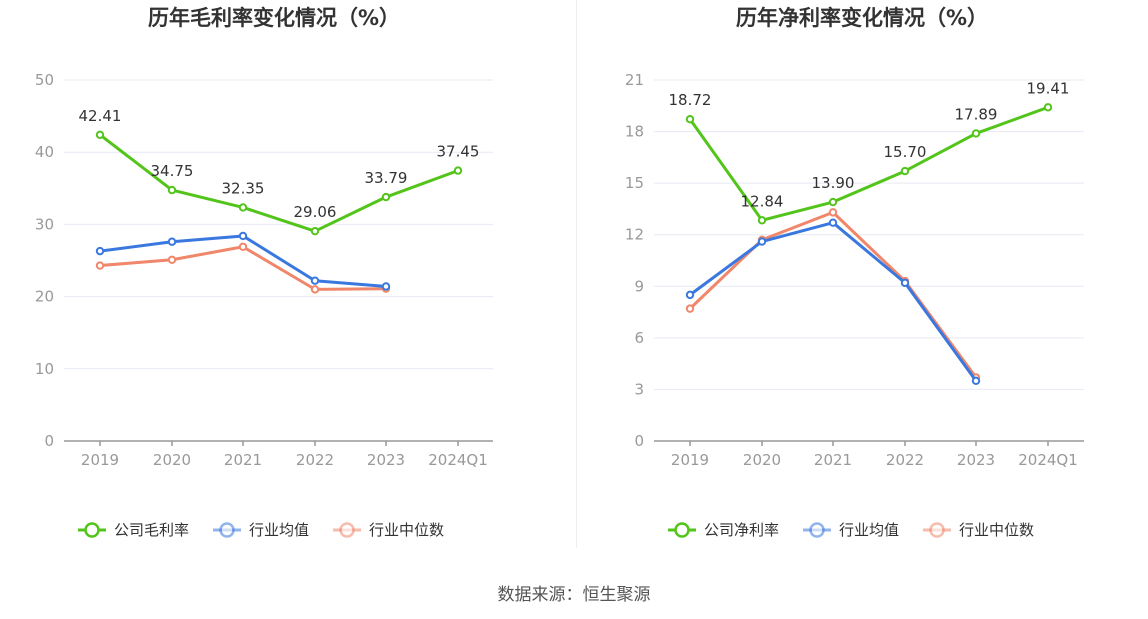  I want to click on y-tick-label: 3, so click(639, 389).